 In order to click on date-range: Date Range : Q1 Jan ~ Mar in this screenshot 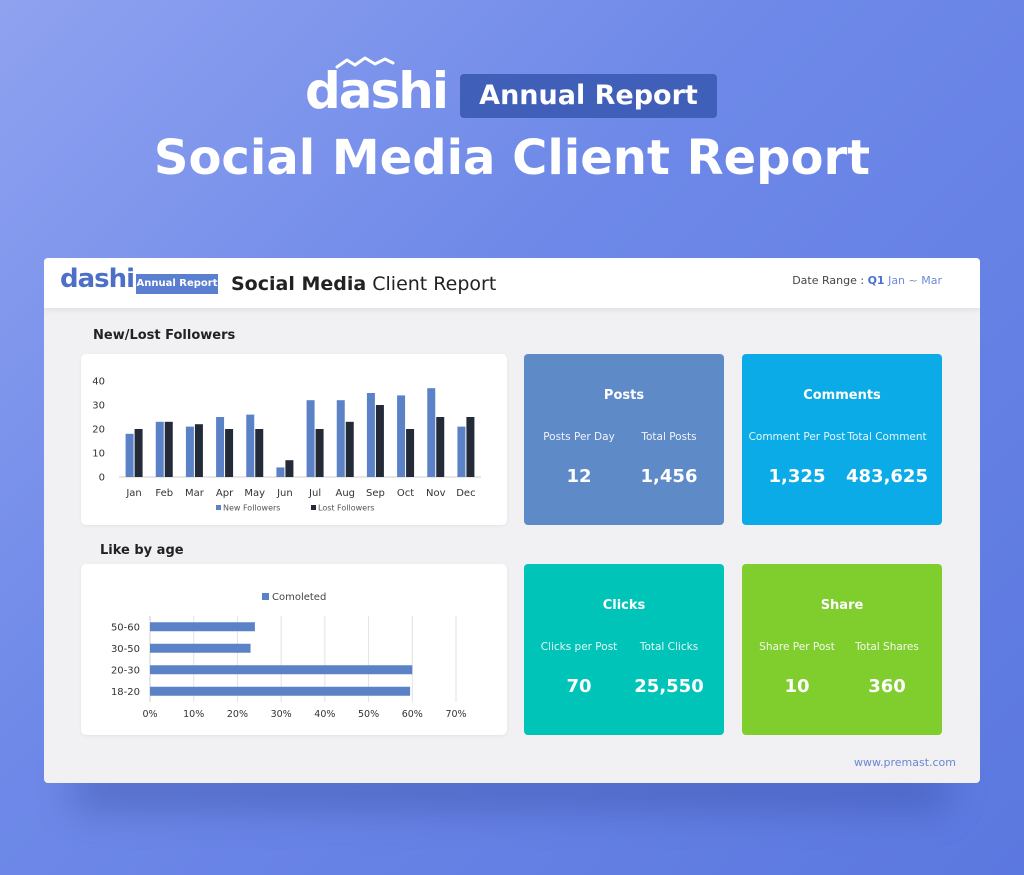, I will do `click(867, 280)`.